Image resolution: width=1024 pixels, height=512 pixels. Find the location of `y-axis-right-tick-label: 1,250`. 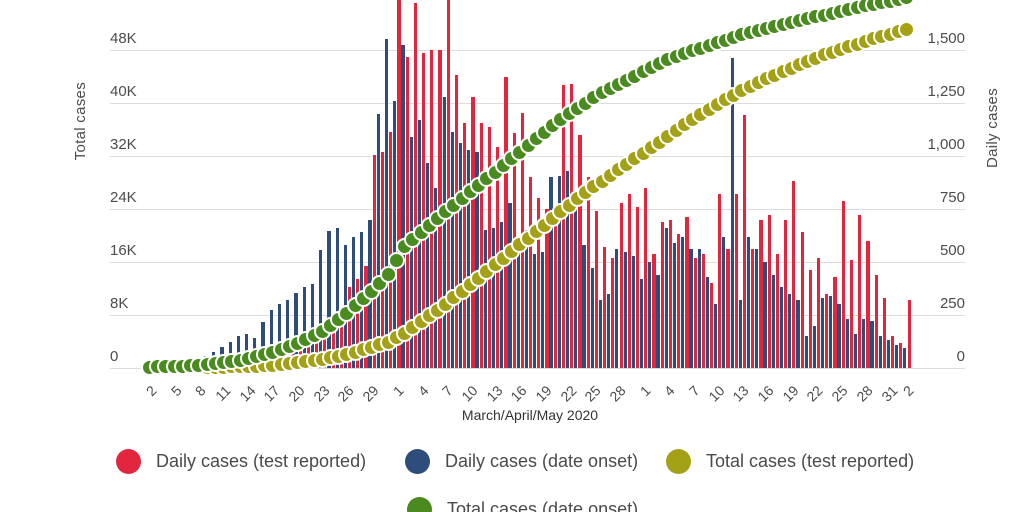

y-axis-right-tick-label: 1,250 is located at coordinates (946, 91).